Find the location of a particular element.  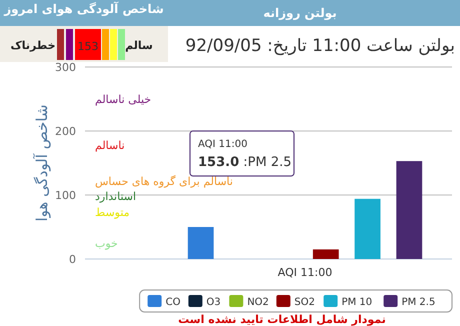

annotation: 153.0 :PM 2.5 is located at coordinates (245, 162).